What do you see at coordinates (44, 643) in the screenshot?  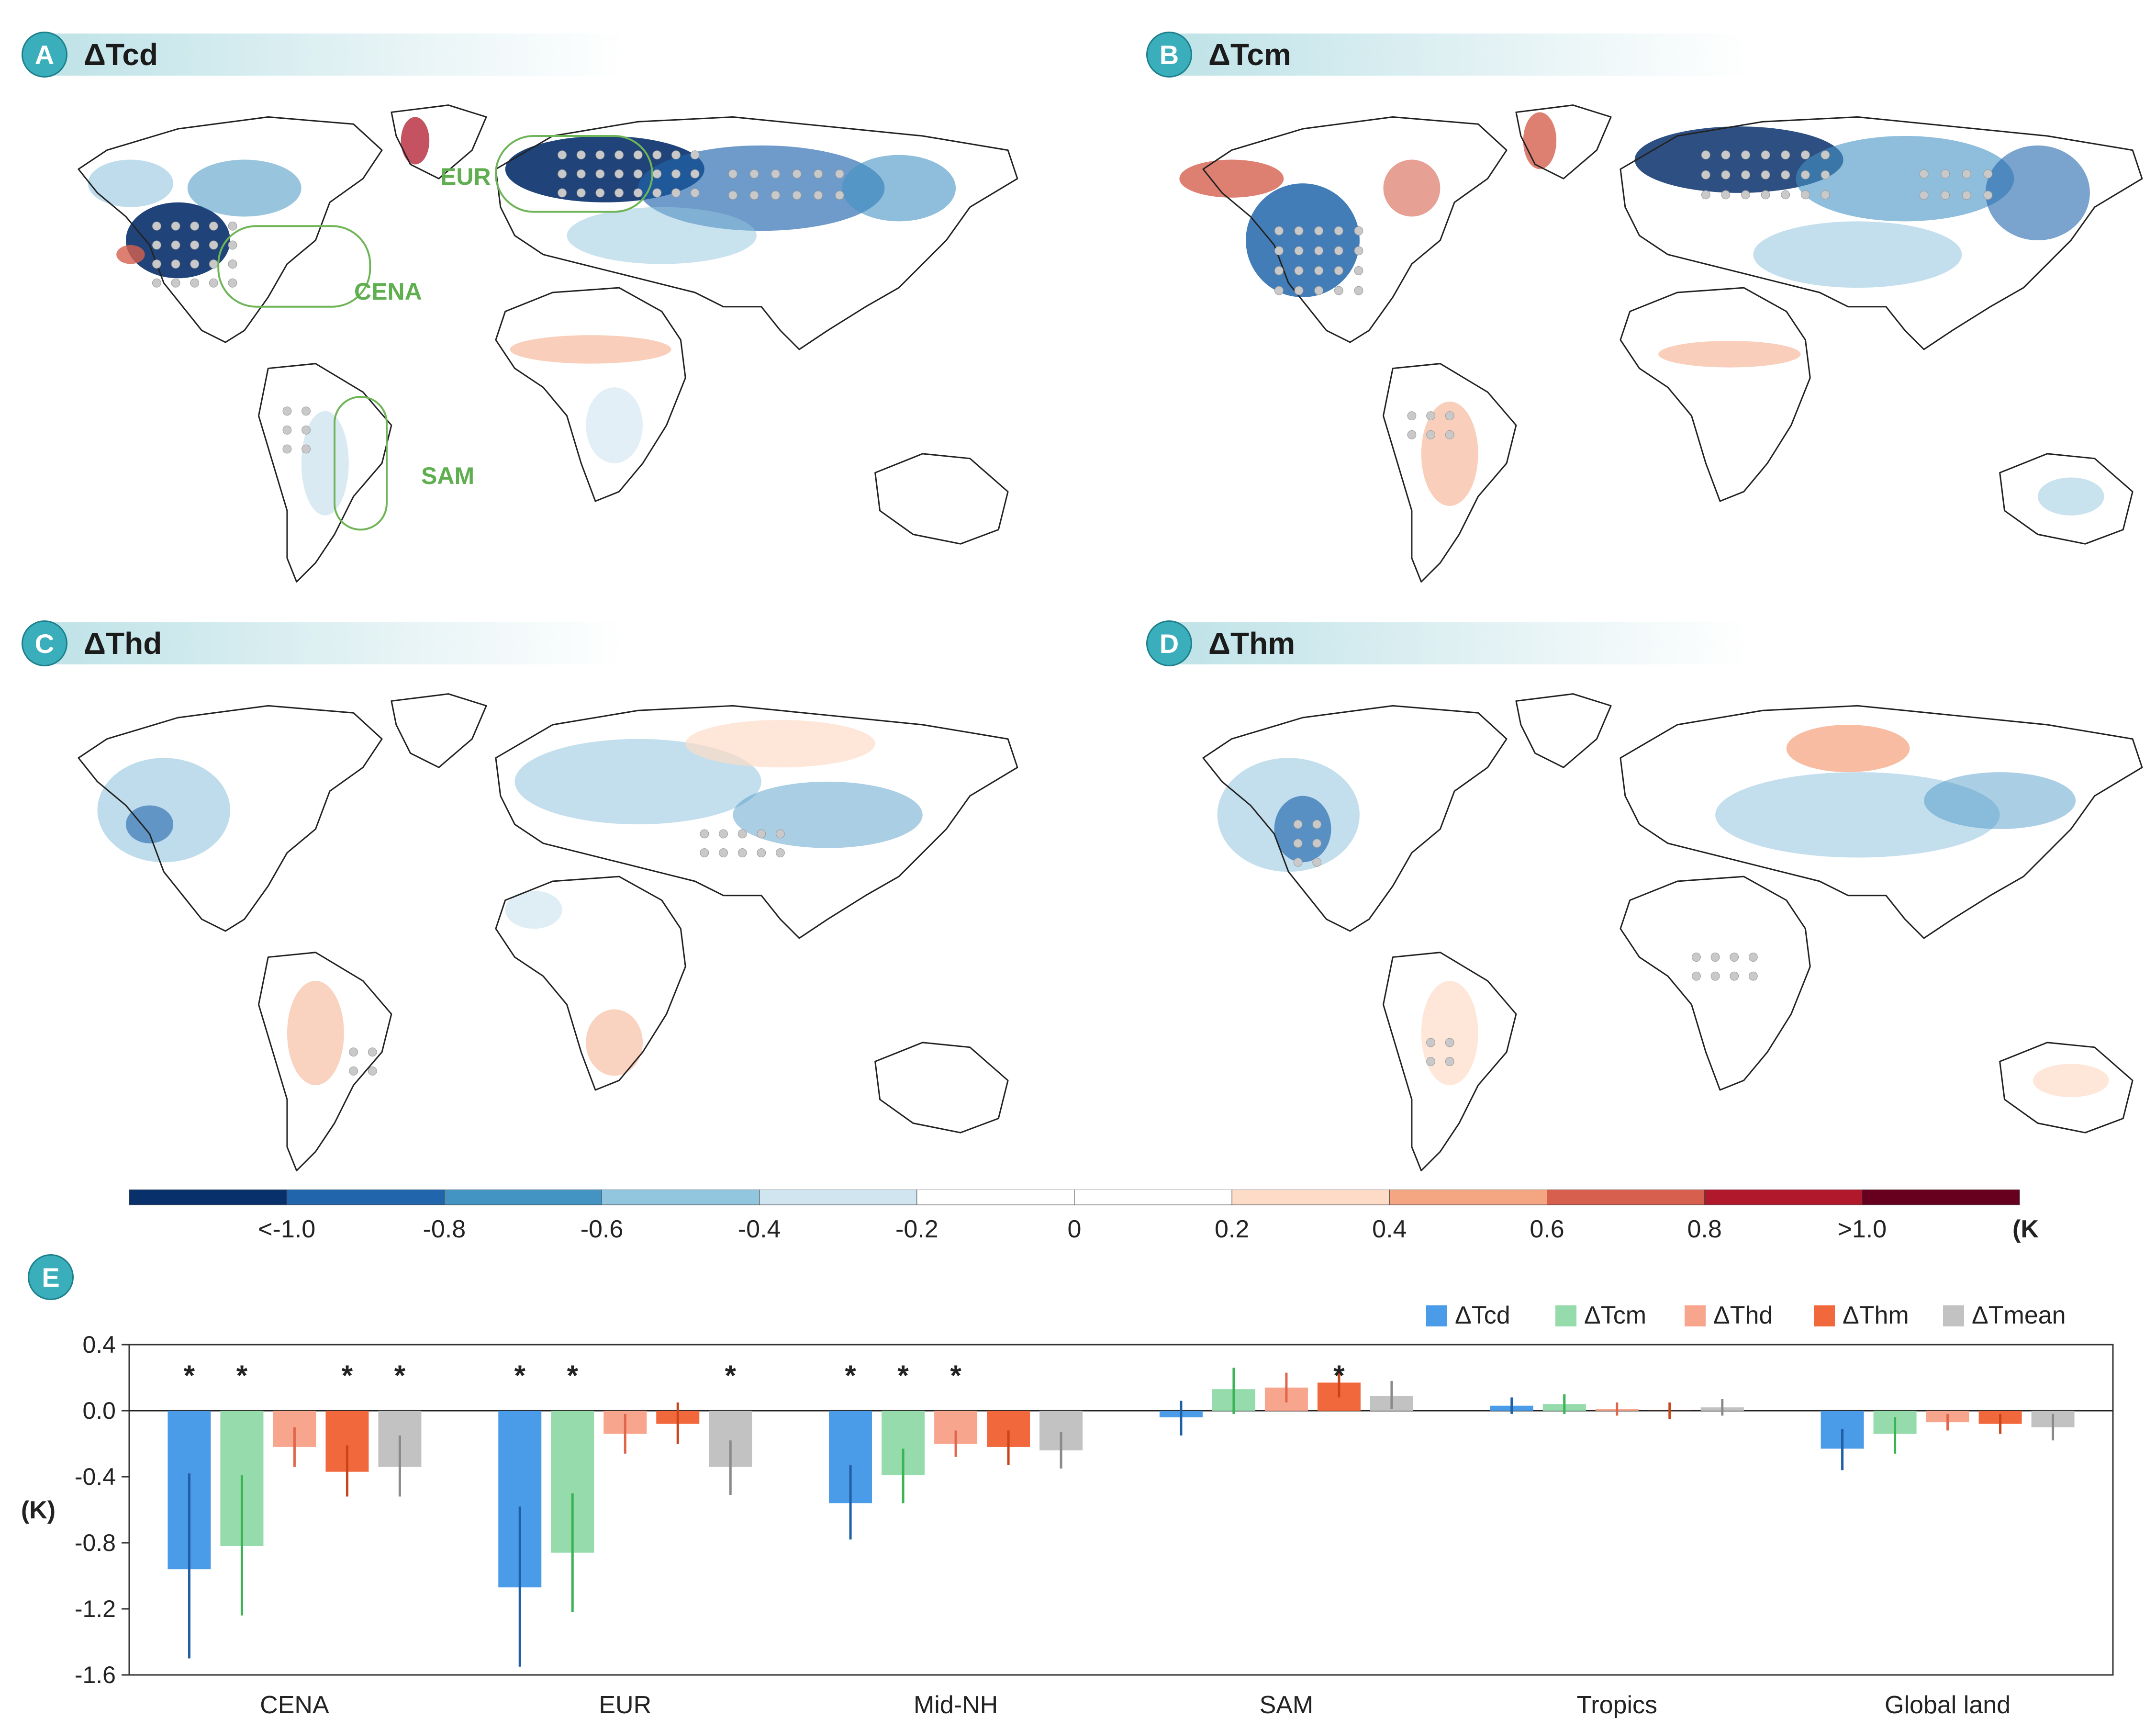 I see `panel-c-badge: C` at bounding box center [44, 643].